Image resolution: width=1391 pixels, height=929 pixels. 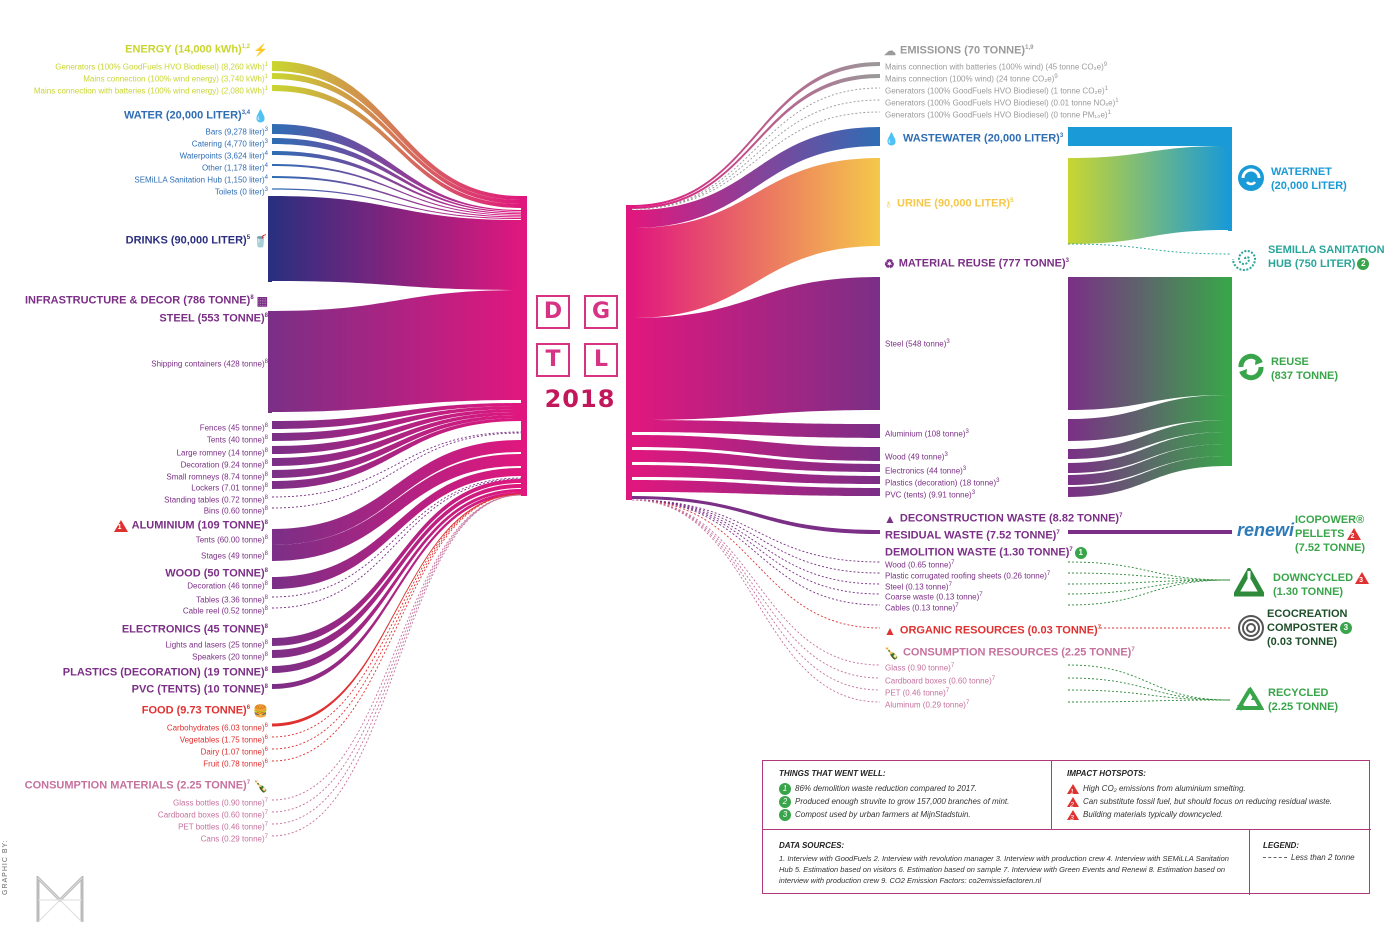 I want to click on footnote-ref: 1, so click(x=1109, y=113).